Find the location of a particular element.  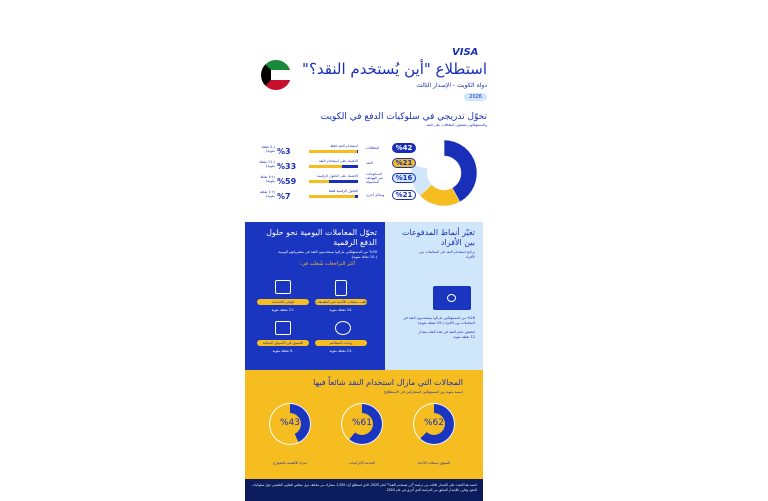

item-change: -13 نقطة مئوية is located at coordinates (341, 351).